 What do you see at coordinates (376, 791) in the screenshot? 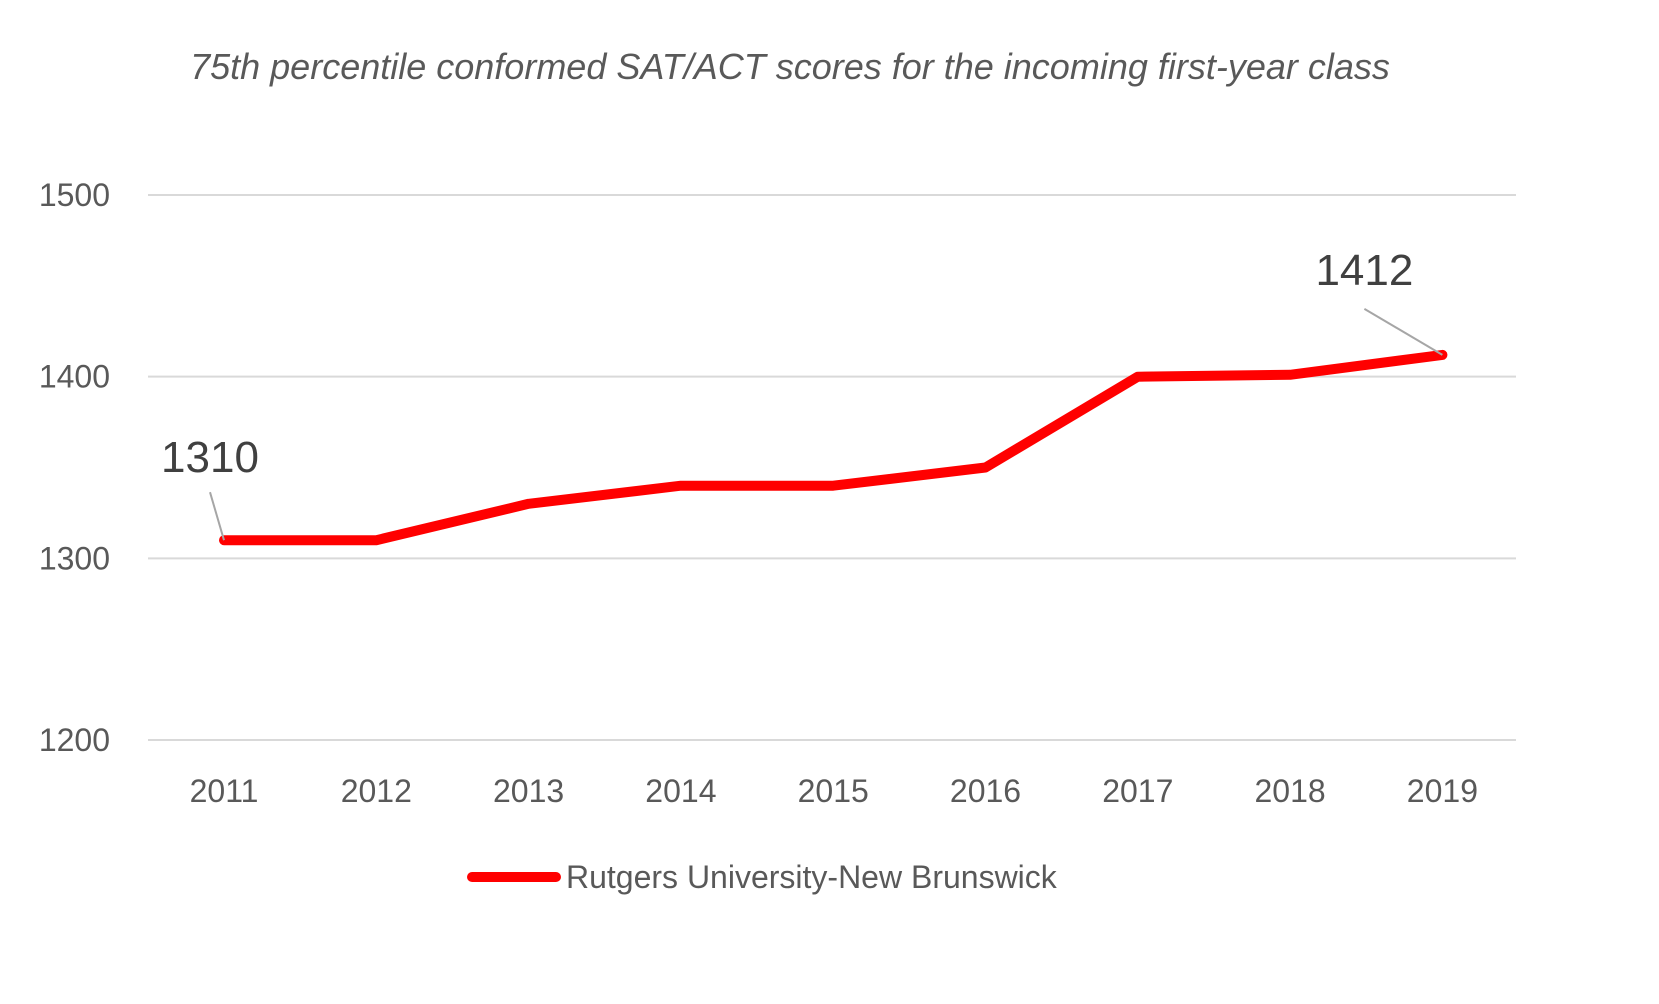
I see `x-tick-label: 2012` at bounding box center [376, 791].